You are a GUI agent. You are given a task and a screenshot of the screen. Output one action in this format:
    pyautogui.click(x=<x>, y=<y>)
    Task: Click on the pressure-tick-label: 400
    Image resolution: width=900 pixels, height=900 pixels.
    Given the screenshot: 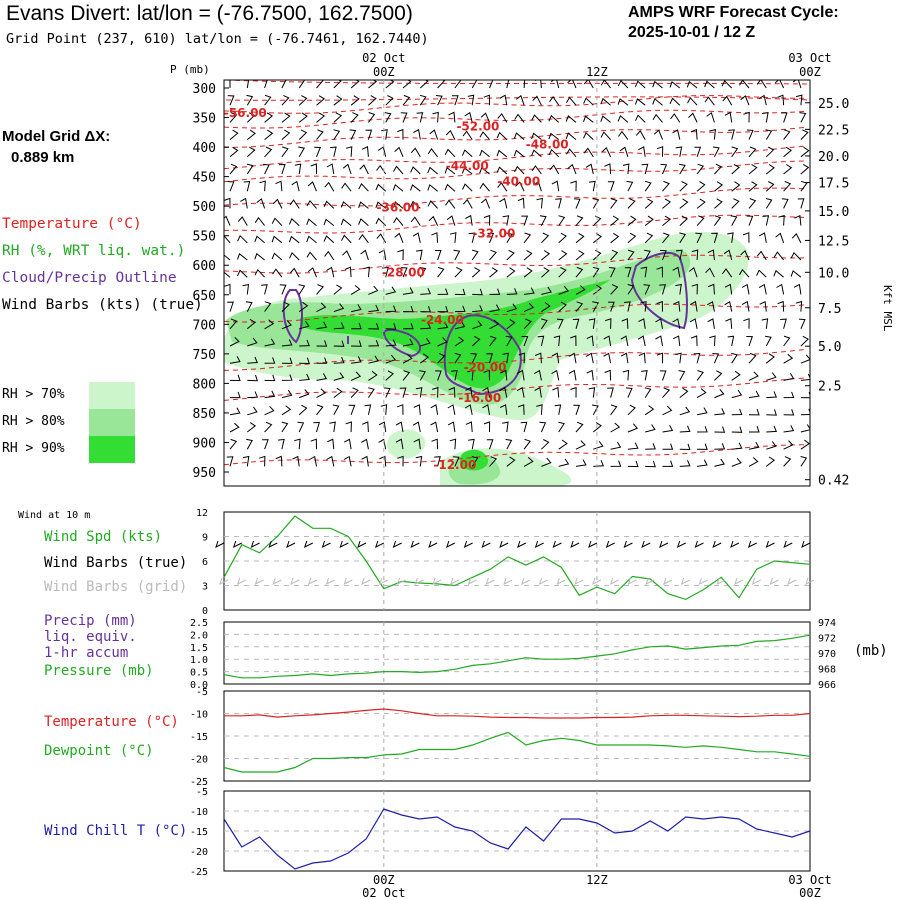 What is the action you would take?
    pyautogui.click(x=204, y=148)
    